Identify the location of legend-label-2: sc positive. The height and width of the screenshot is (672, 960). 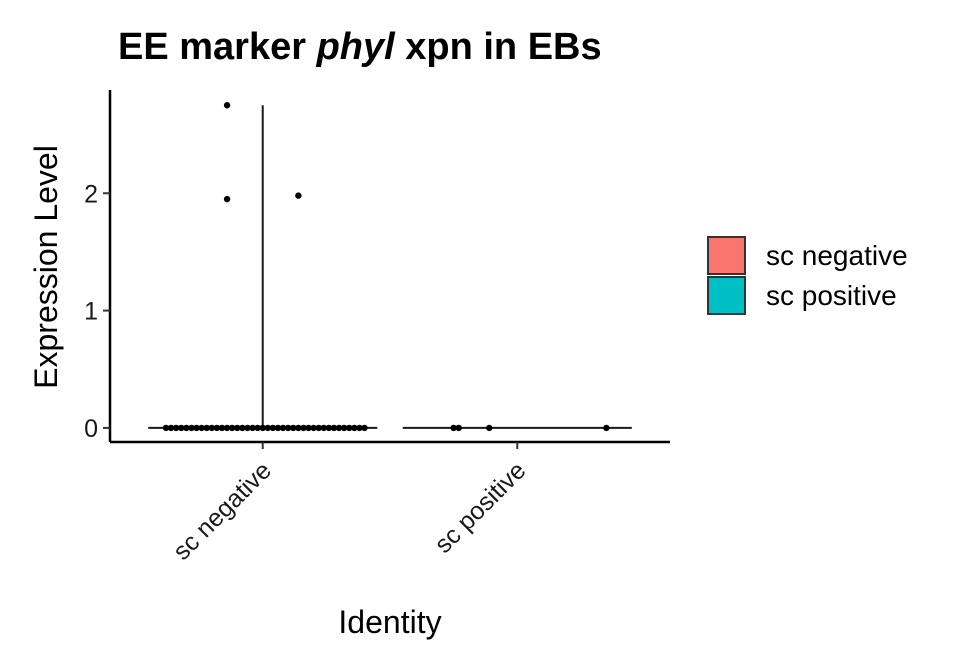
(831, 295).